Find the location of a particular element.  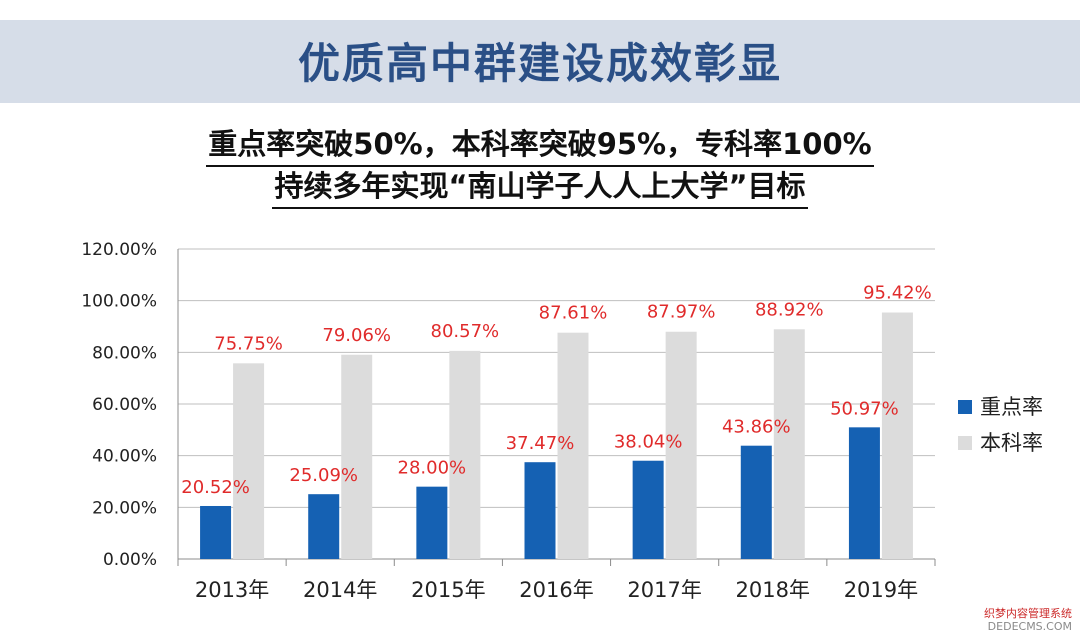

x-tick-label: 2017年 is located at coordinates (664, 590).